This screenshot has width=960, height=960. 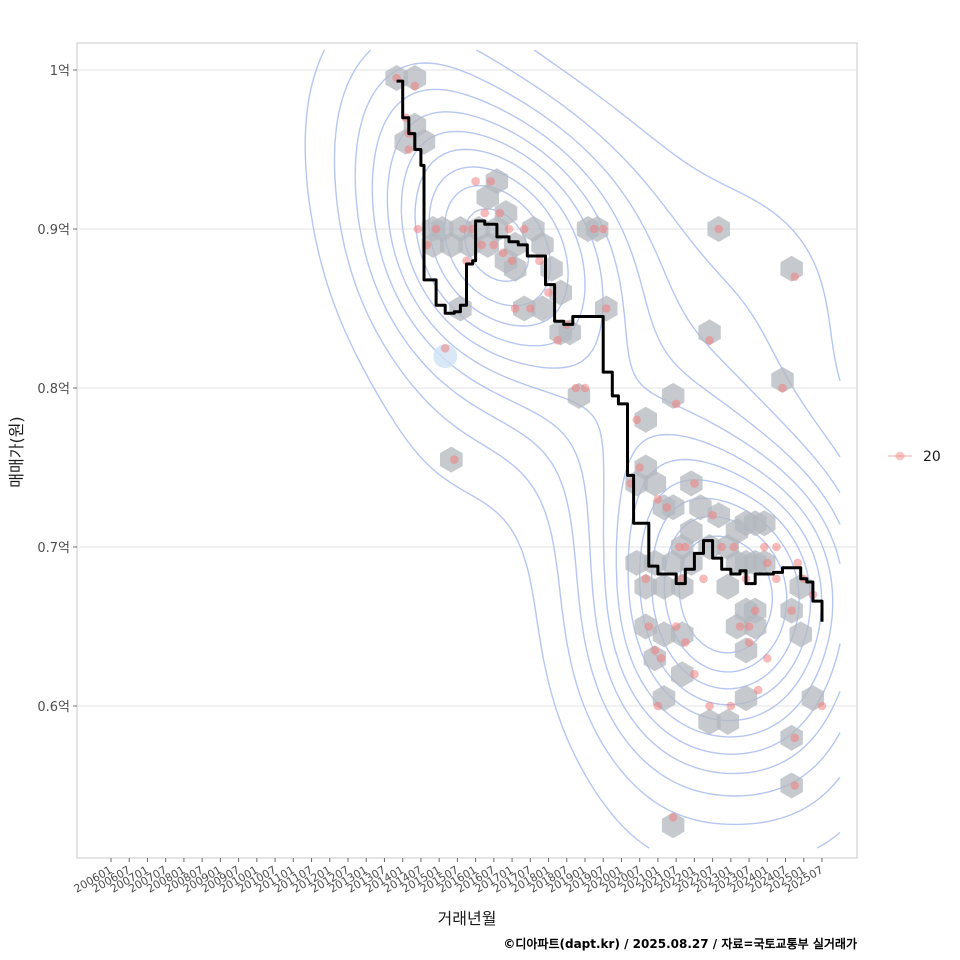 I want to click on y-tick-label: 0.7억, so click(x=53, y=548).